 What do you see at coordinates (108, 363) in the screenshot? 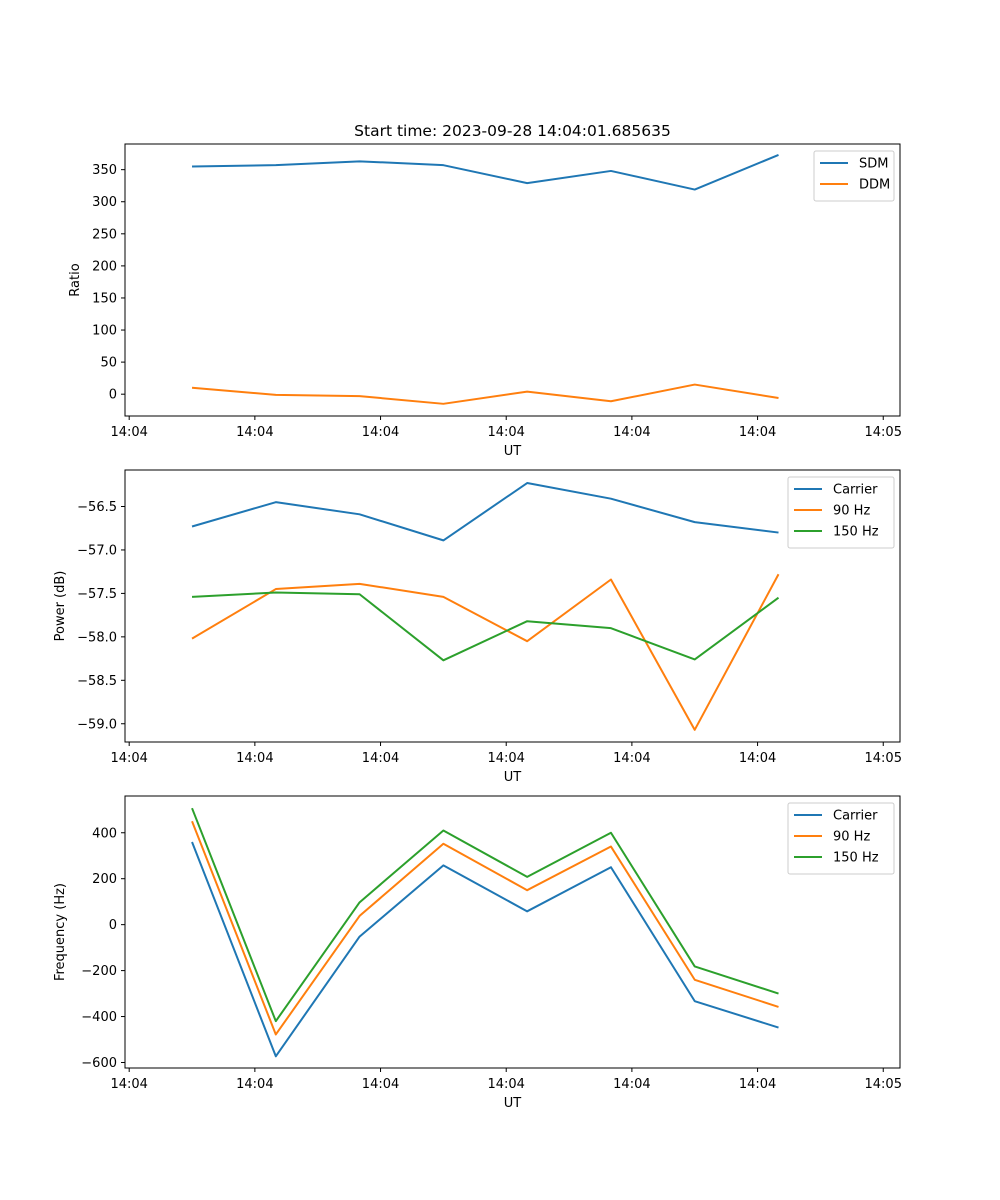
I see `y-tick-label: 50` at bounding box center [108, 363].